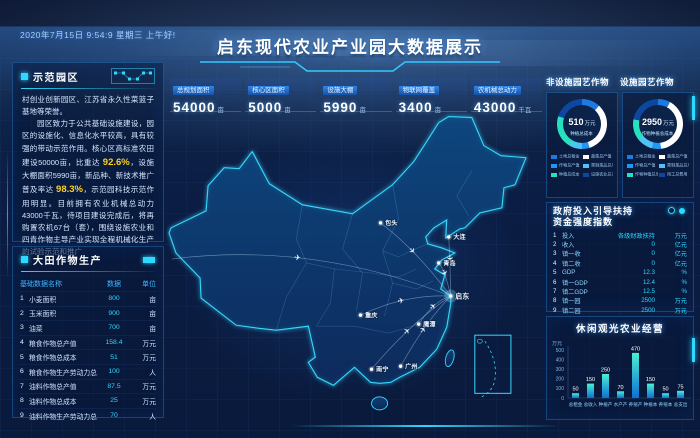  What do you see at coordinates (597, 165) in the screenshot?
I see `legend-item: 果制菜品总产值` at bounding box center [597, 165].